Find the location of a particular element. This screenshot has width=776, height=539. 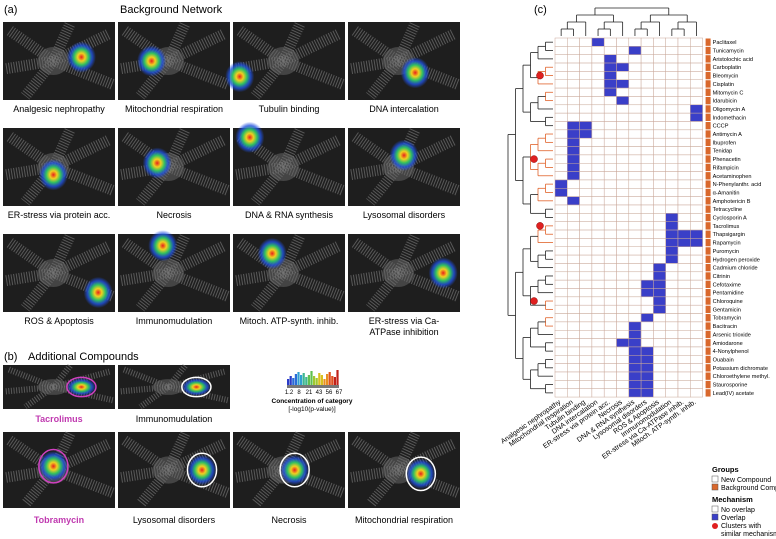

compound-label: Cadmium chloride is located at coordinates (735, 269).